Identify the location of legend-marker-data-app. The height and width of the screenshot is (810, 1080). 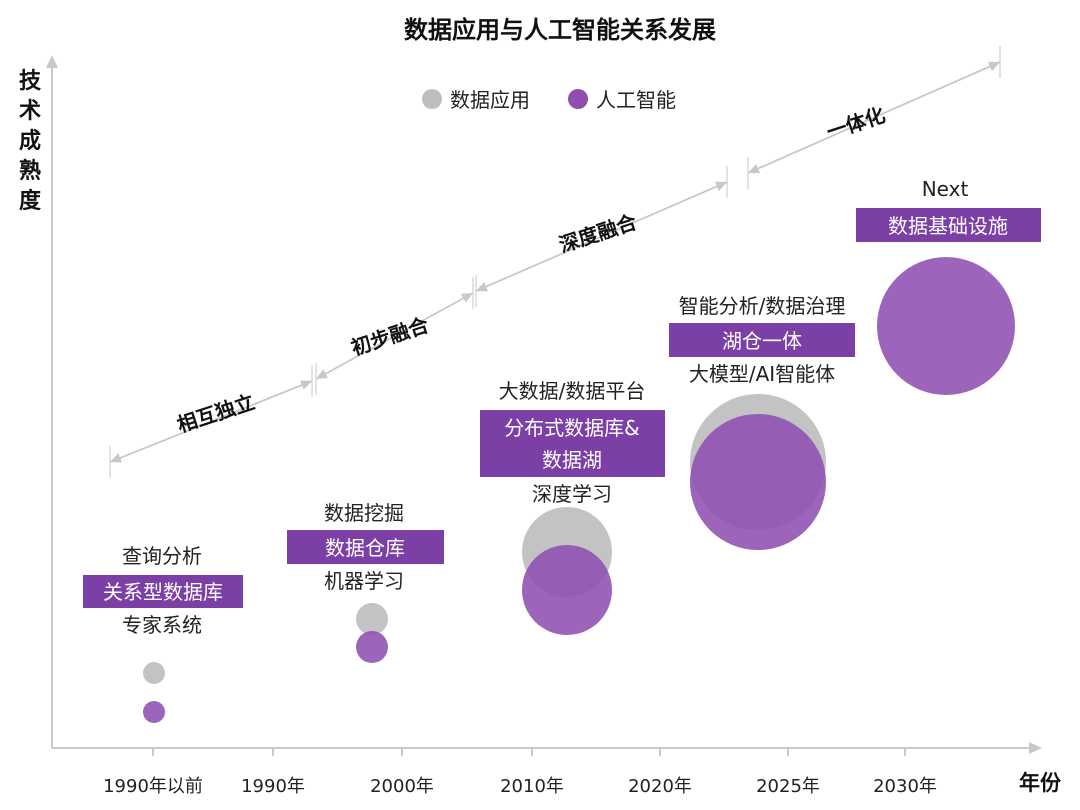
(432, 99).